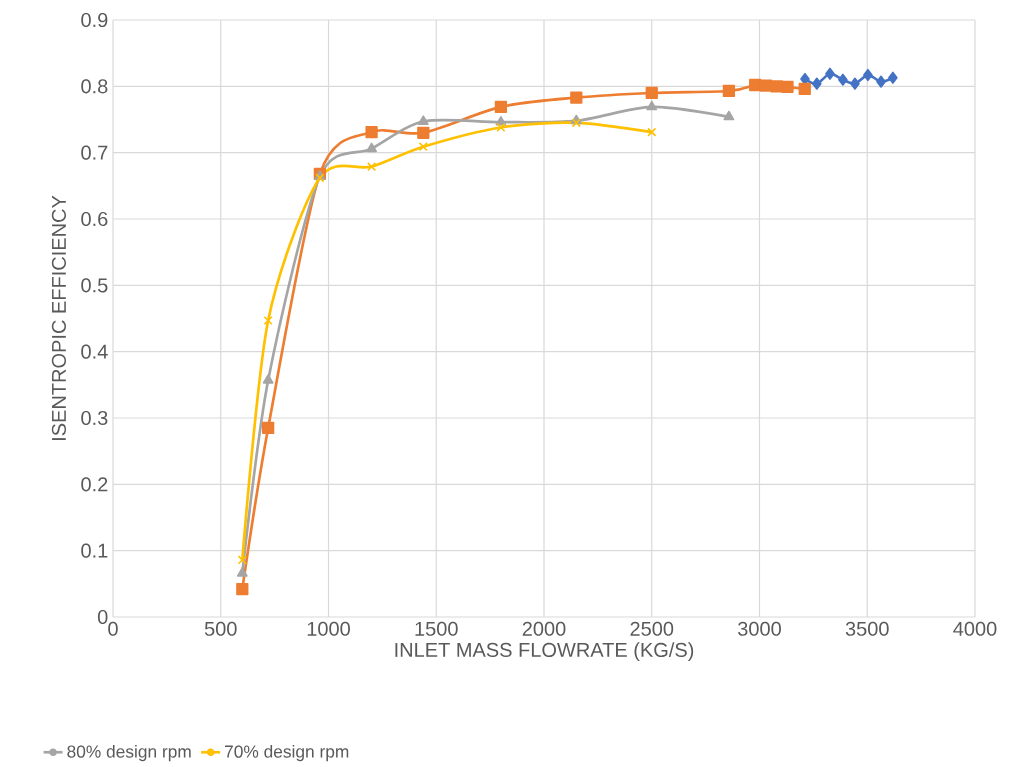  I want to click on y-tick-label: 0.7, so click(94, 152).